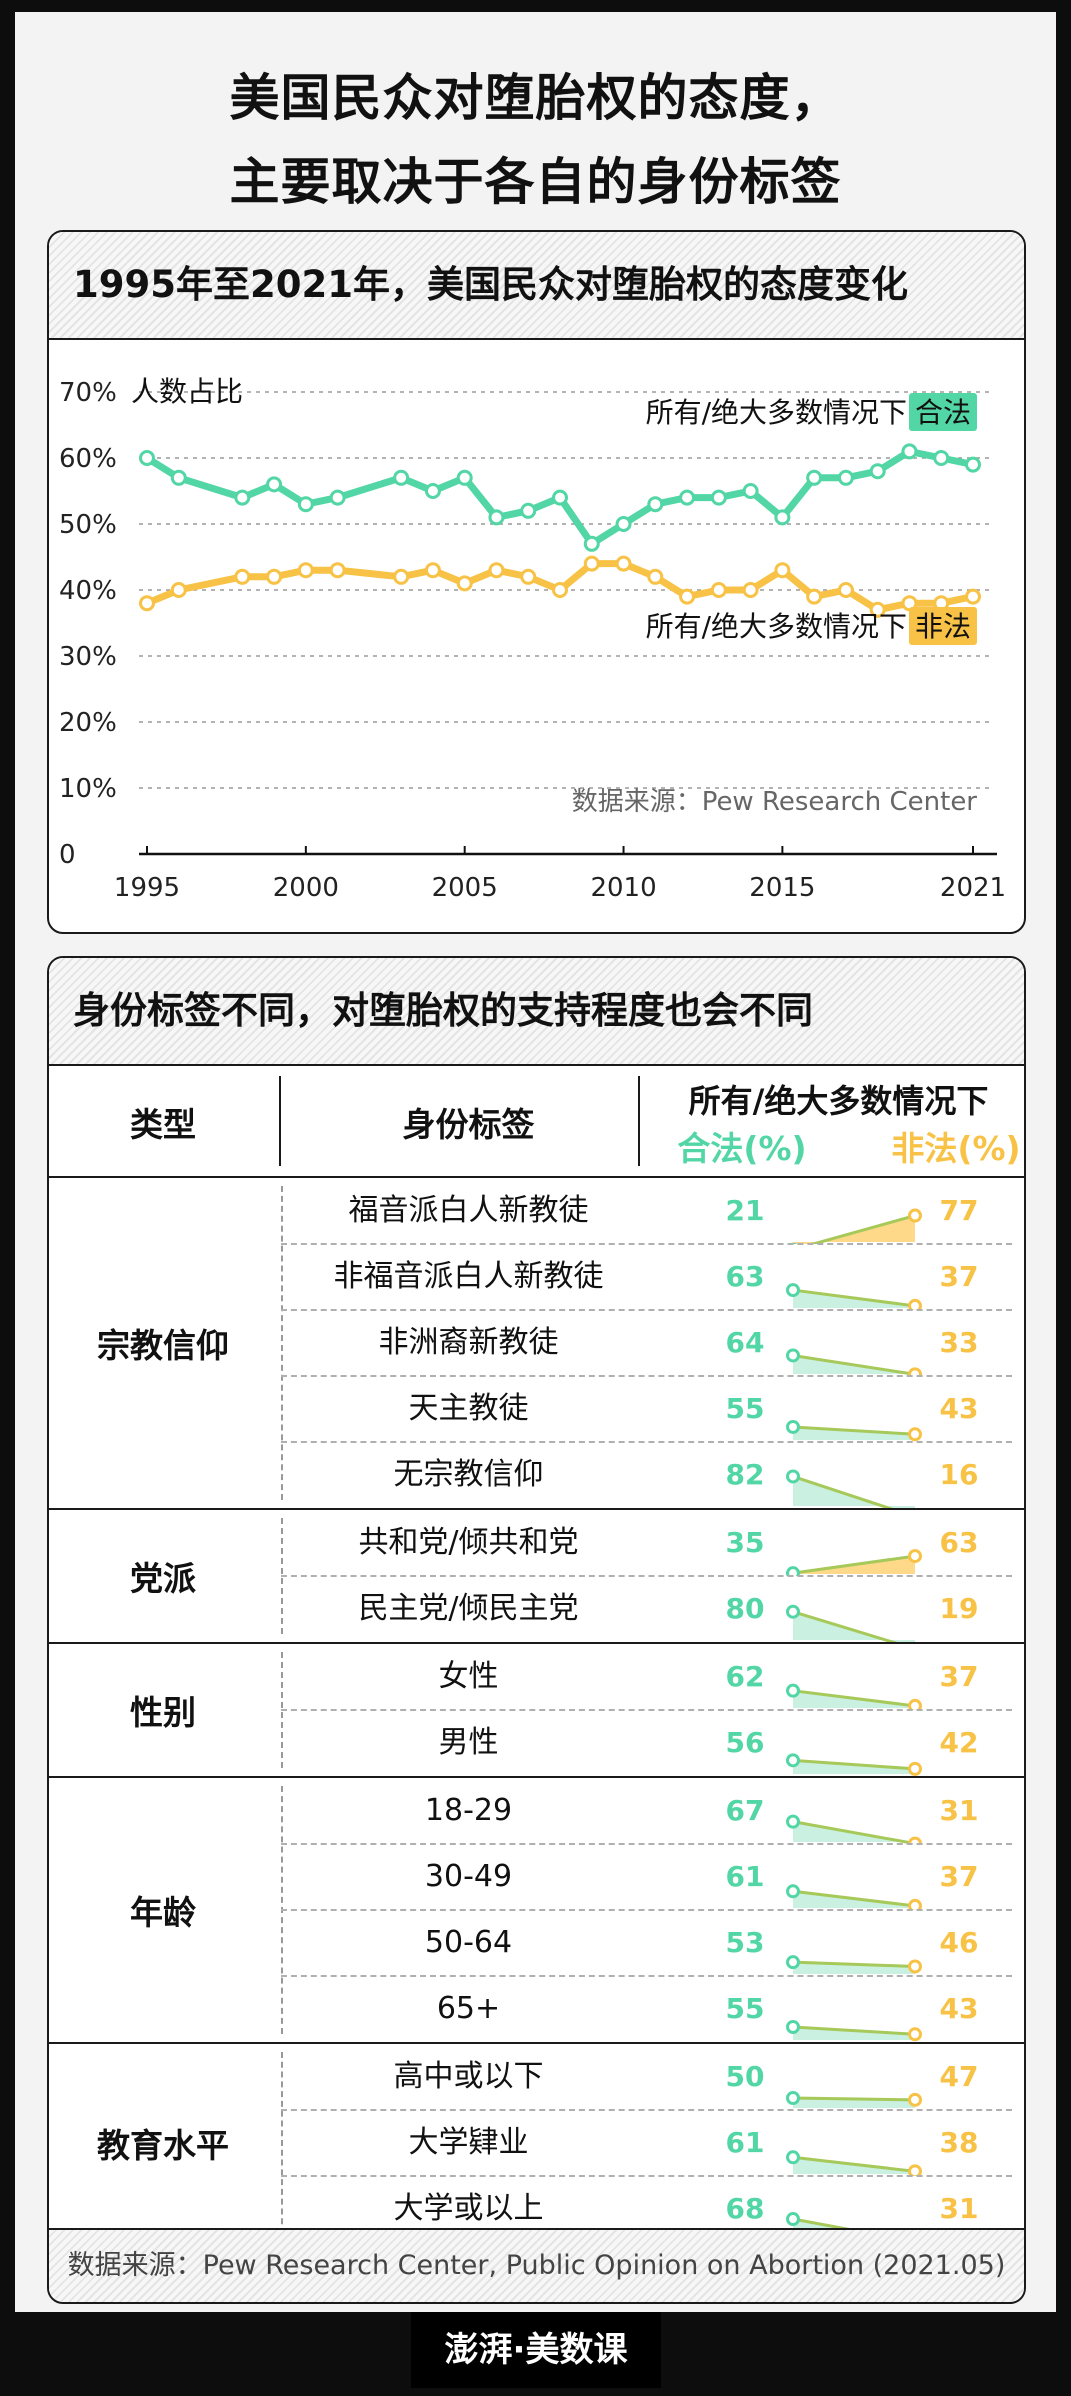 Image resolution: width=1071 pixels, height=2396 pixels. Describe the element at coordinates (187, 391) in the screenshot. I see `y-axis-title: 人数占比` at that location.